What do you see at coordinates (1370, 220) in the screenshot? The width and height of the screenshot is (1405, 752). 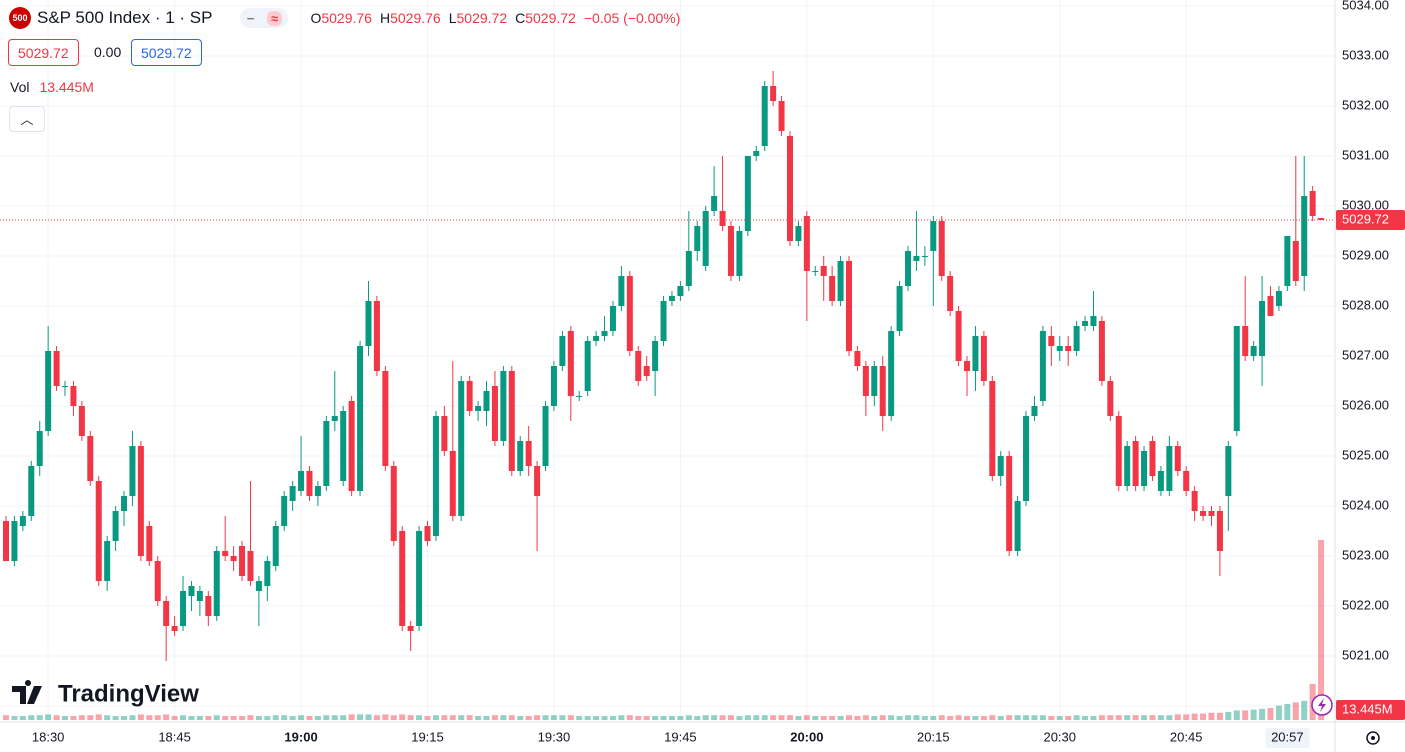 I see `last-price-box` at bounding box center [1370, 220].